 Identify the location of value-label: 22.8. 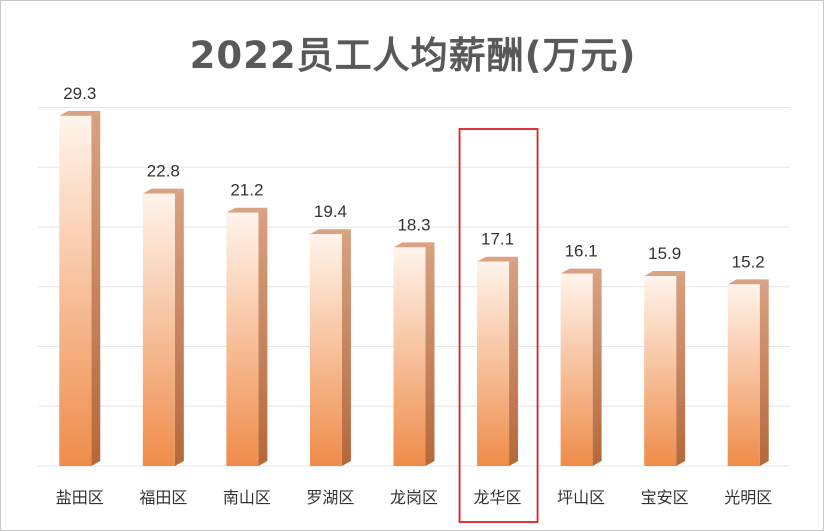
(163, 171).